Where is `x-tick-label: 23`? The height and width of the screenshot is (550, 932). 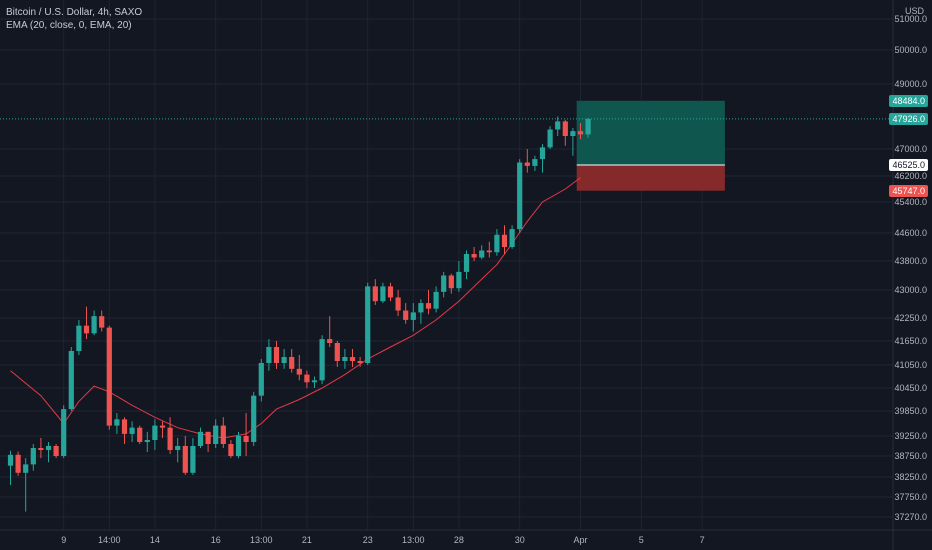 x-tick-label: 23 is located at coordinates (368, 540).